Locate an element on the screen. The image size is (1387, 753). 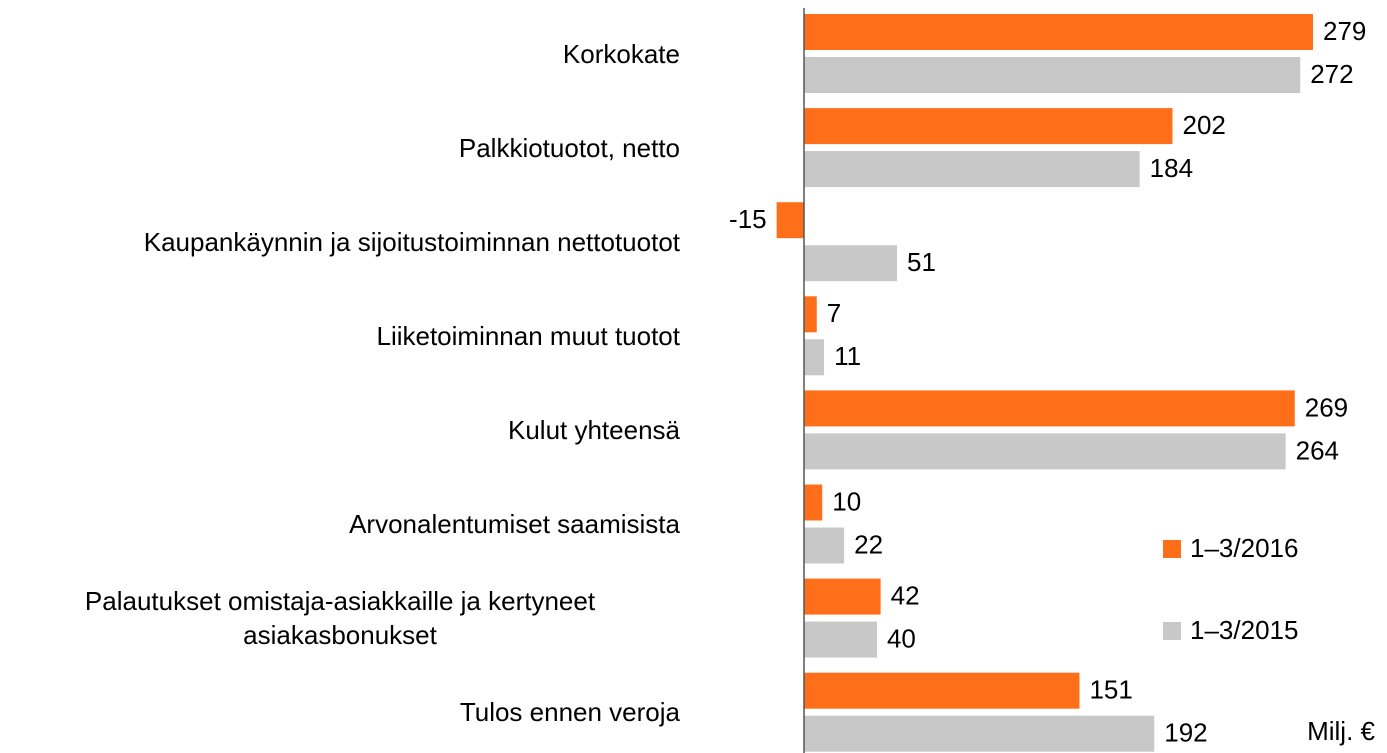
category-label: Tulos ennen veroja is located at coordinates (569, 712).